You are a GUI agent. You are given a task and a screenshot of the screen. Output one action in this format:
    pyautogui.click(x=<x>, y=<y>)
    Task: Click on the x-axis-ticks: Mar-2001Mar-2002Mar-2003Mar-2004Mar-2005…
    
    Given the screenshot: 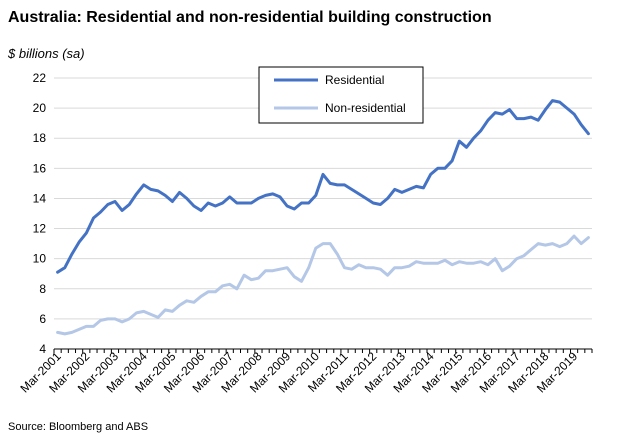 What is the action you would take?
    pyautogui.click(x=305, y=372)
    